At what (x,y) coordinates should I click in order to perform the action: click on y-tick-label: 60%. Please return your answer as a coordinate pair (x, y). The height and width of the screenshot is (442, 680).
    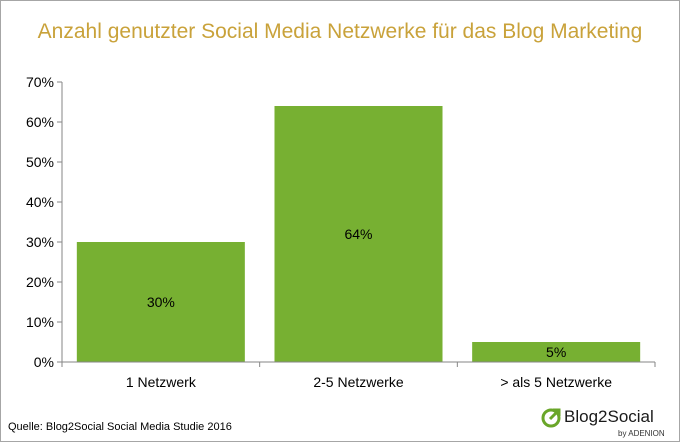
    Looking at the image, I should click on (40, 122).